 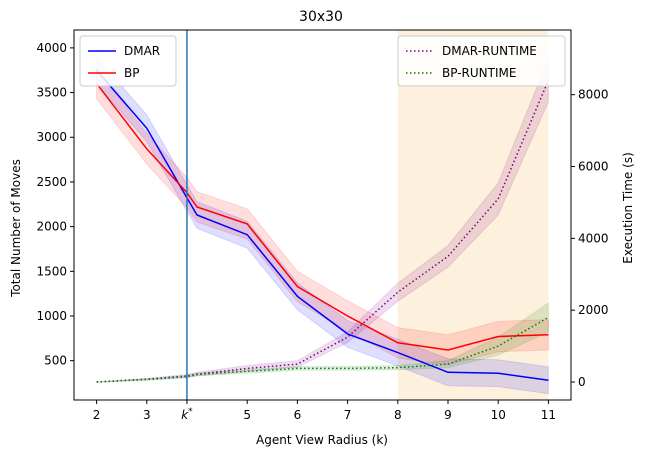 I want to click on y-tick-label-left: 3500, so click(x=51, y=93).